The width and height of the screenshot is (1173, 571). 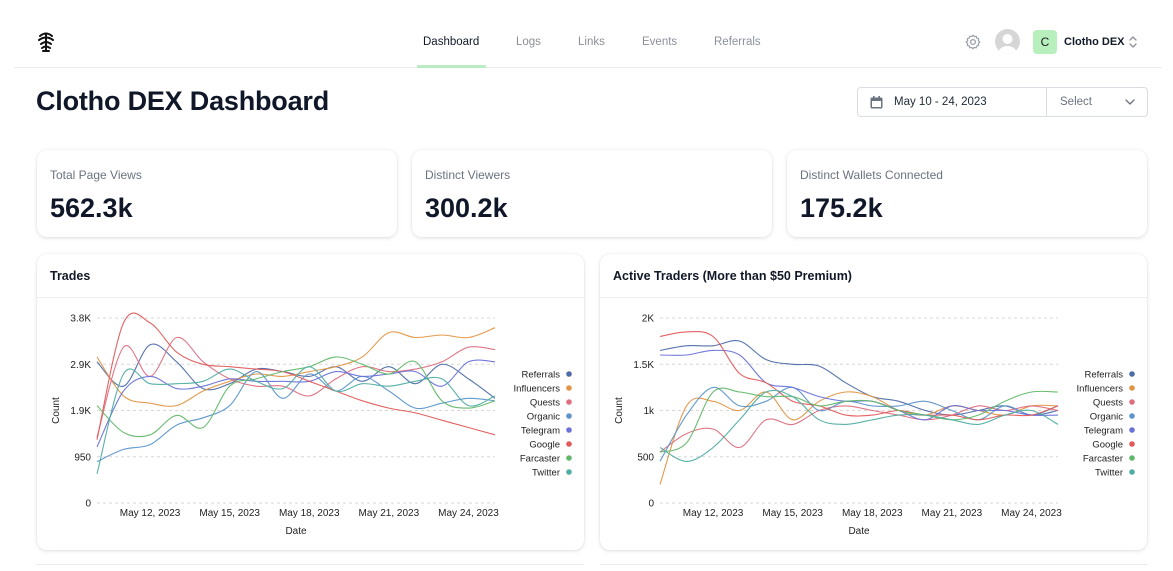 I want to click on page-title: Clotho DEX Dashboard, so click(x=183, y=101).